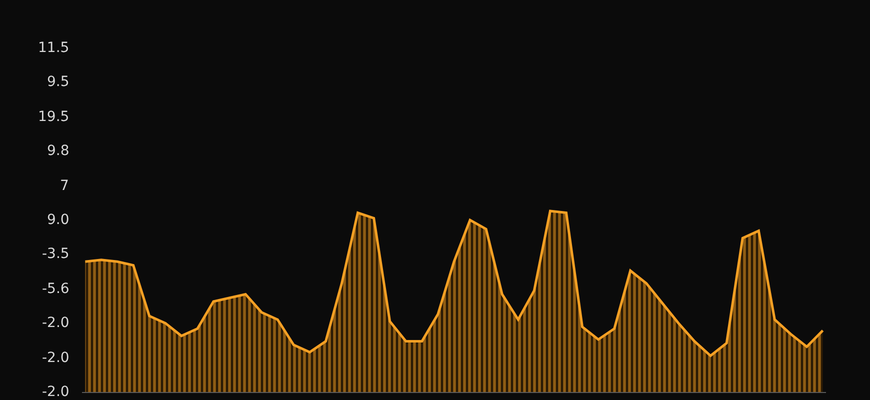 The image size is (870, 400). What do you see at coordinates (54, 48) in the screenshot?
I see `text: 11.5` at bounding box center [54, 48].